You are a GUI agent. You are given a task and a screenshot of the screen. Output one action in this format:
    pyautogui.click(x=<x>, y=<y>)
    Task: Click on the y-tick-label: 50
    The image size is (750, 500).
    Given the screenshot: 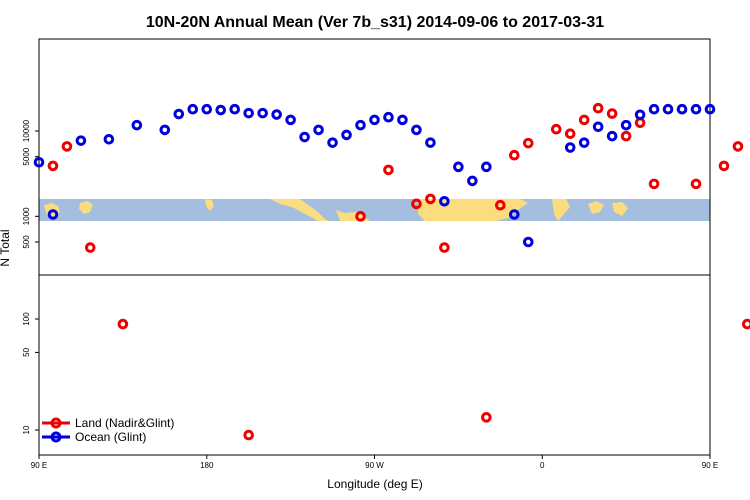 What is the action you would take?
    pyautogui.click(x=26, y=351)
    